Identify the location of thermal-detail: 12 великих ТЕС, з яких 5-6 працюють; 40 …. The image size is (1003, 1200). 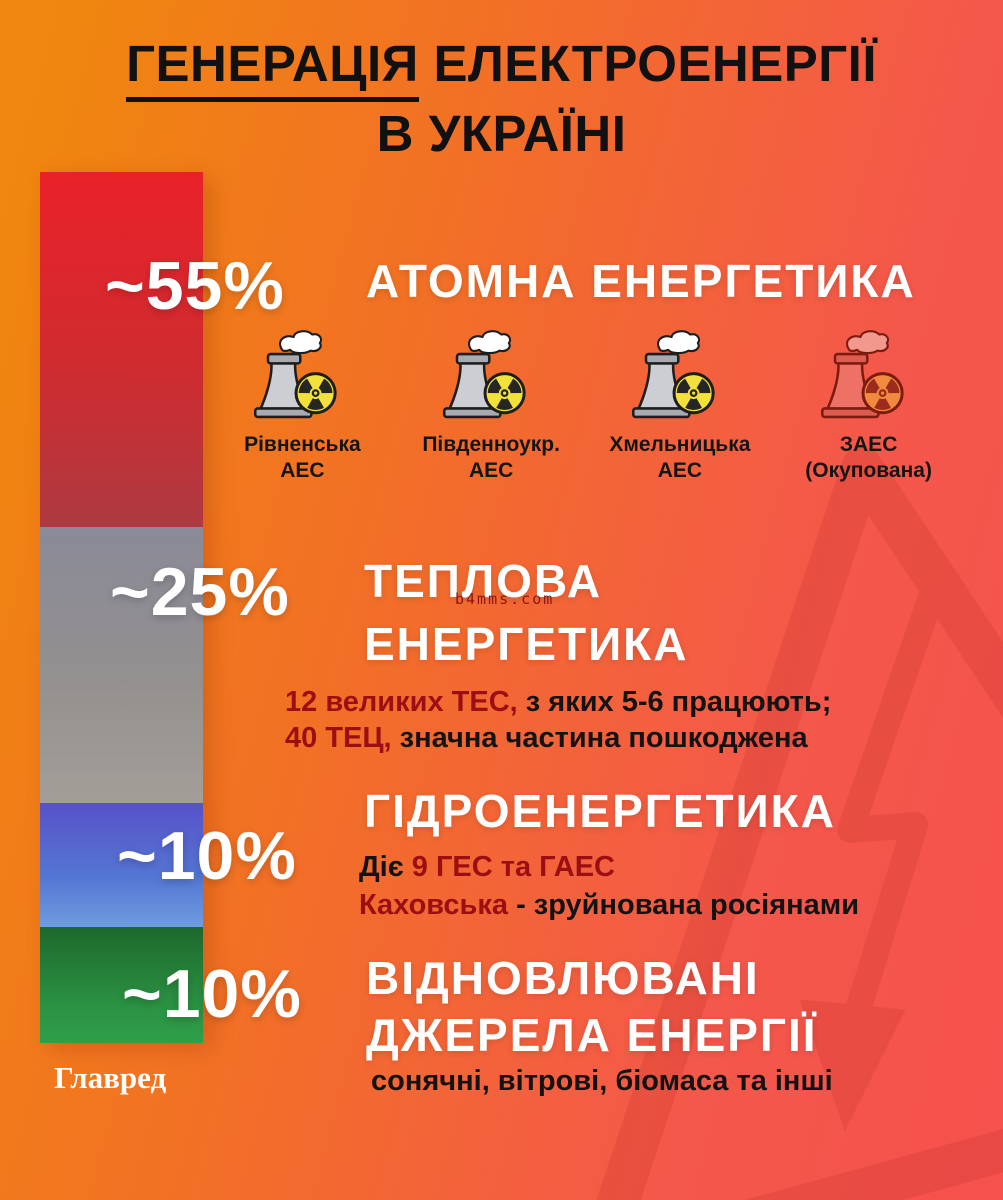
(558, 720).